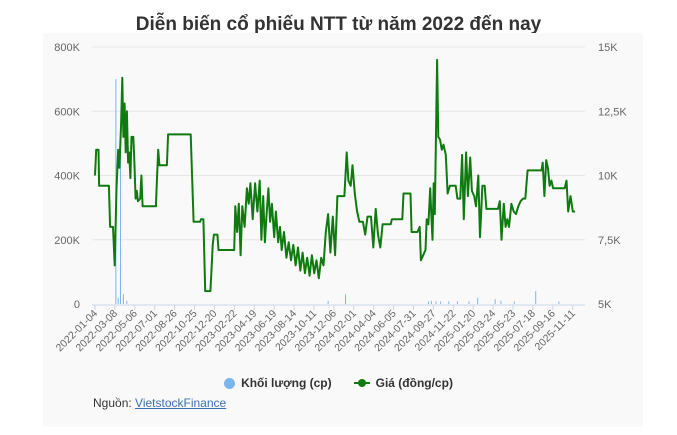 This screenshot has height=435, width=677. I want to click on source-prefix: Nguồn:, so click(114, 403).